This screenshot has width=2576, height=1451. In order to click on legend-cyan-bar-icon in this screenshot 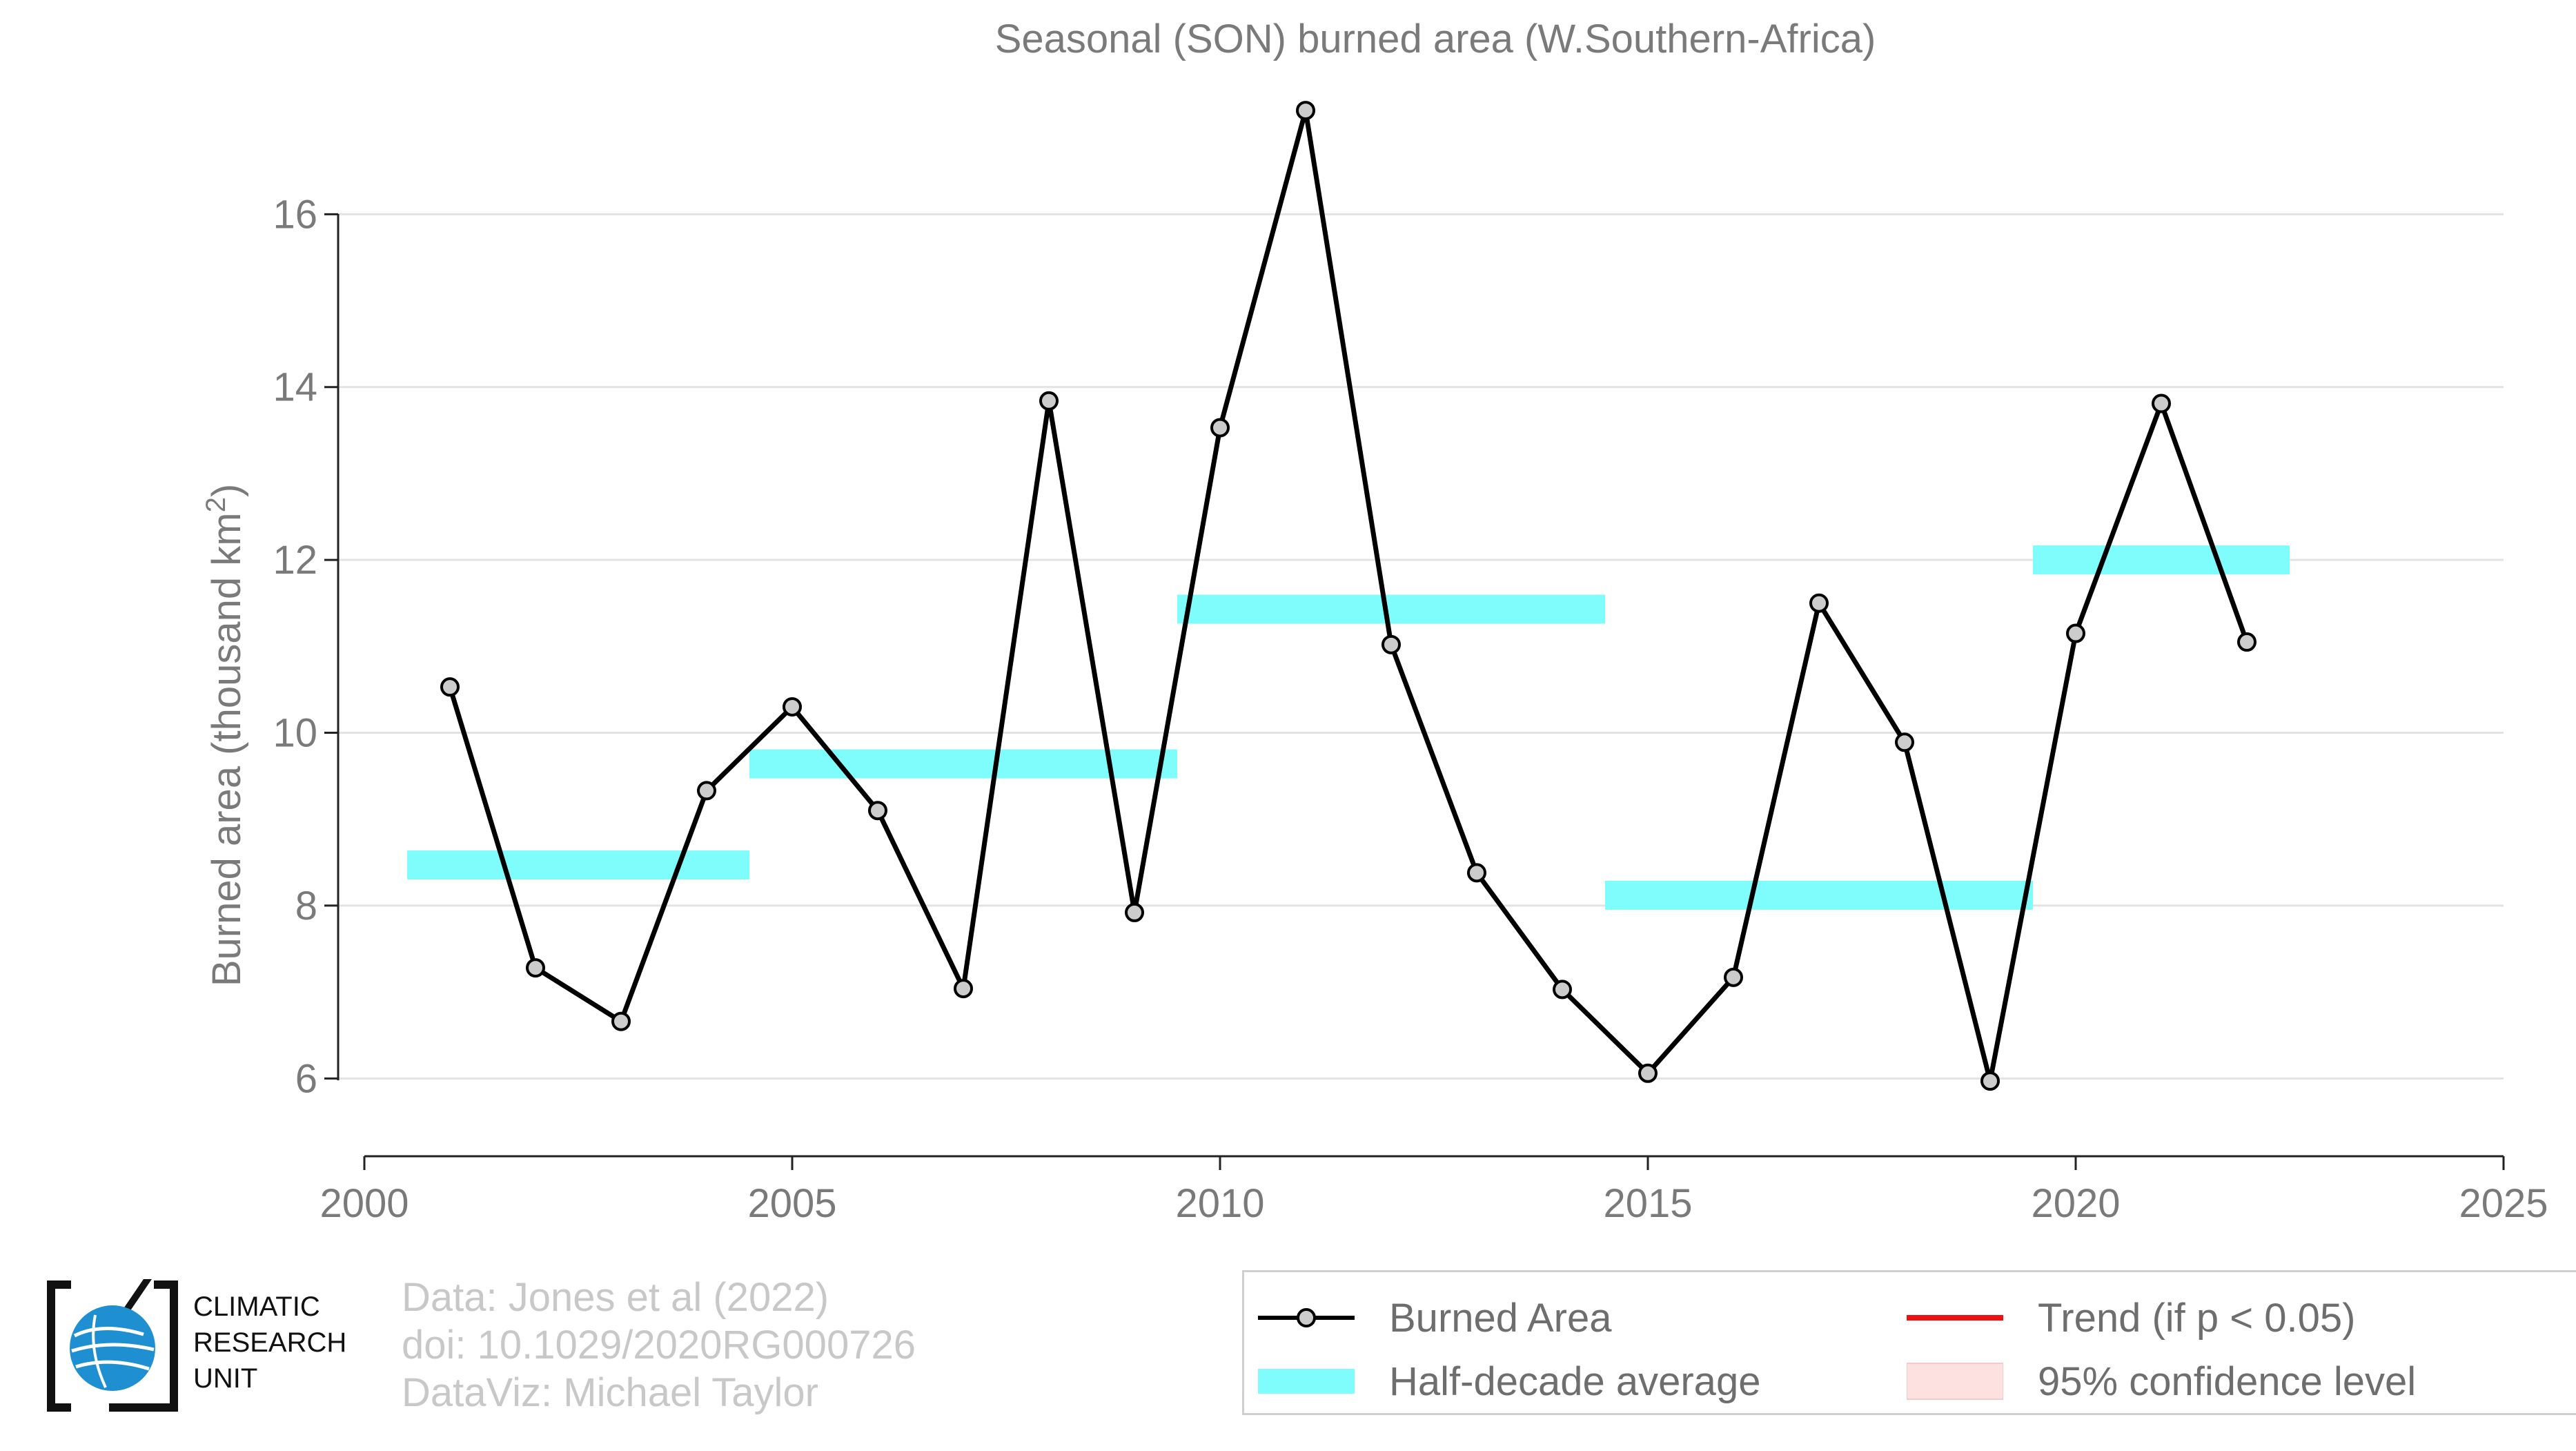, I will do `click(1306, 1381)`.